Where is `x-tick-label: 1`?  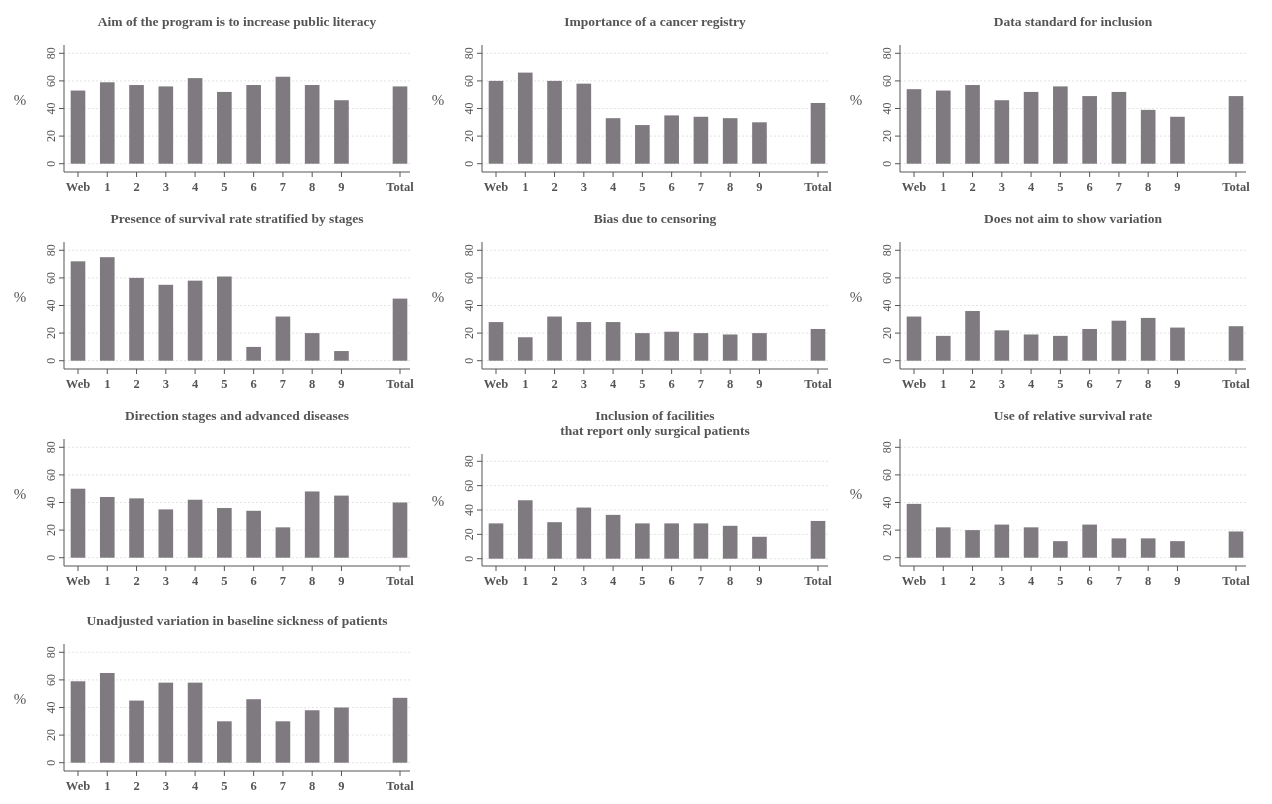
x-tick-label: 1 is located at coordinates (107, 581).